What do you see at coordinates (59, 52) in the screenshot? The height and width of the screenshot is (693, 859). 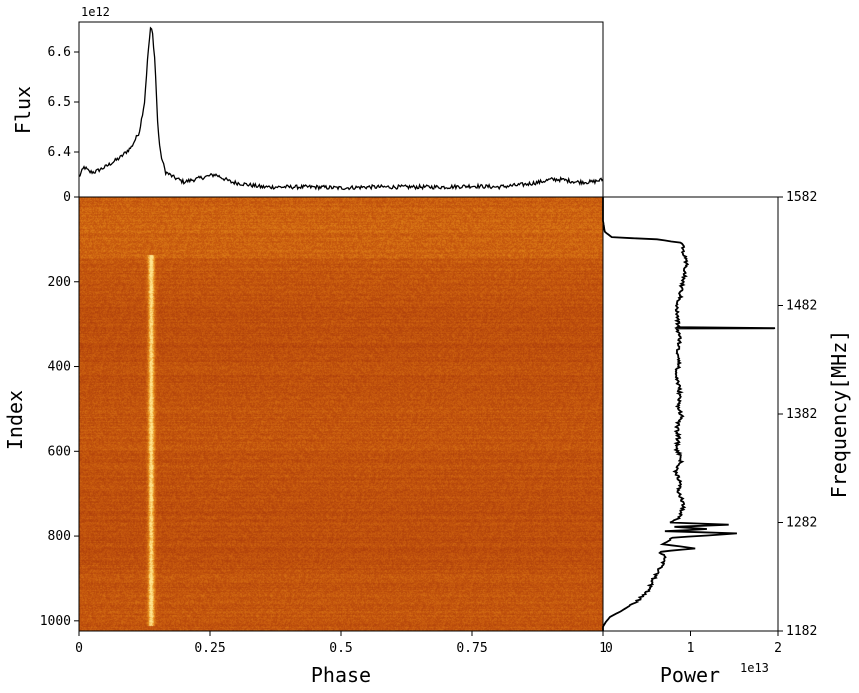 I see `profile-y-tick-label: 6.6` at bounding box center [59, 52].